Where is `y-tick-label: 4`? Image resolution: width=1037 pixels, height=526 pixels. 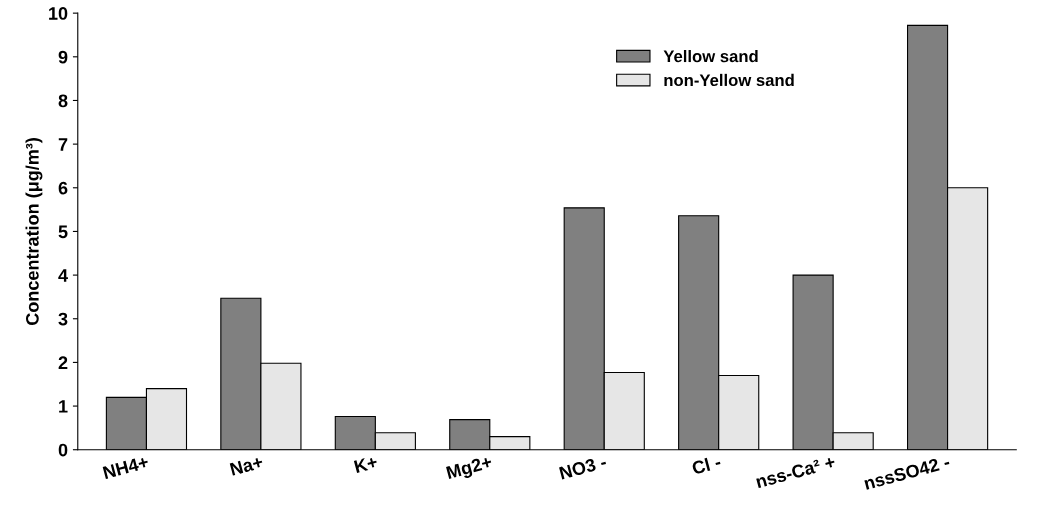 y-tick-label: 4 is located at coordinates (63, 275).